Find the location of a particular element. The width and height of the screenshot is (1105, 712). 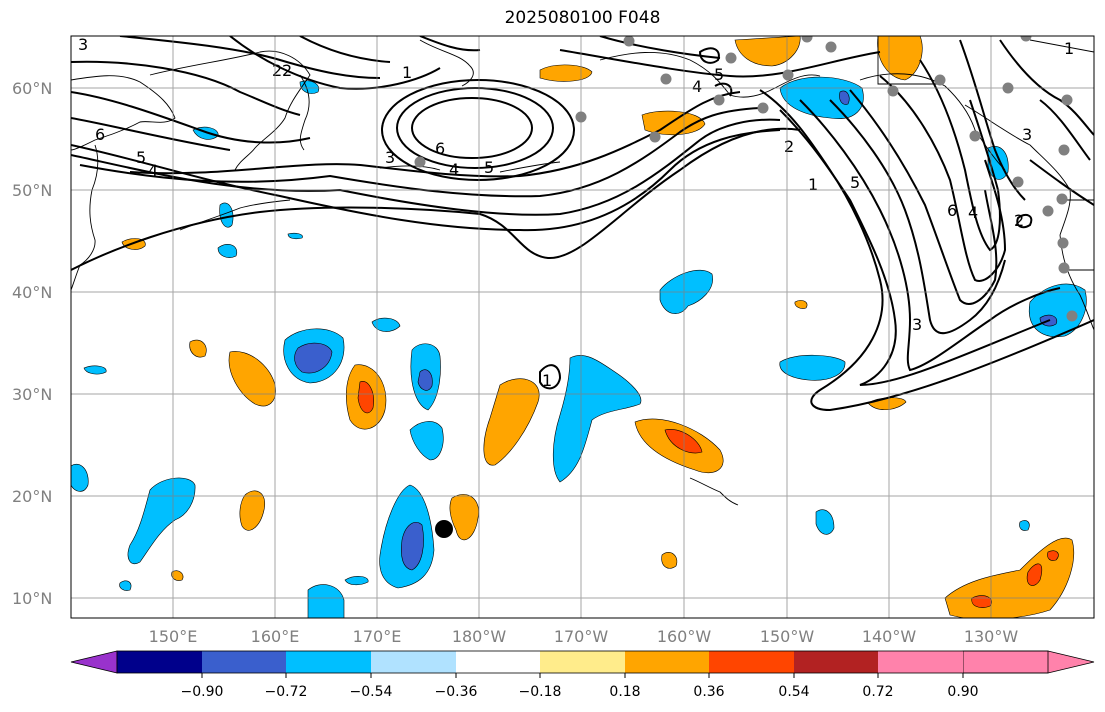

latitude-labels: 60°N 50°N 40°N 30°N 20°N 10°N is located at coordinates (32, 343).